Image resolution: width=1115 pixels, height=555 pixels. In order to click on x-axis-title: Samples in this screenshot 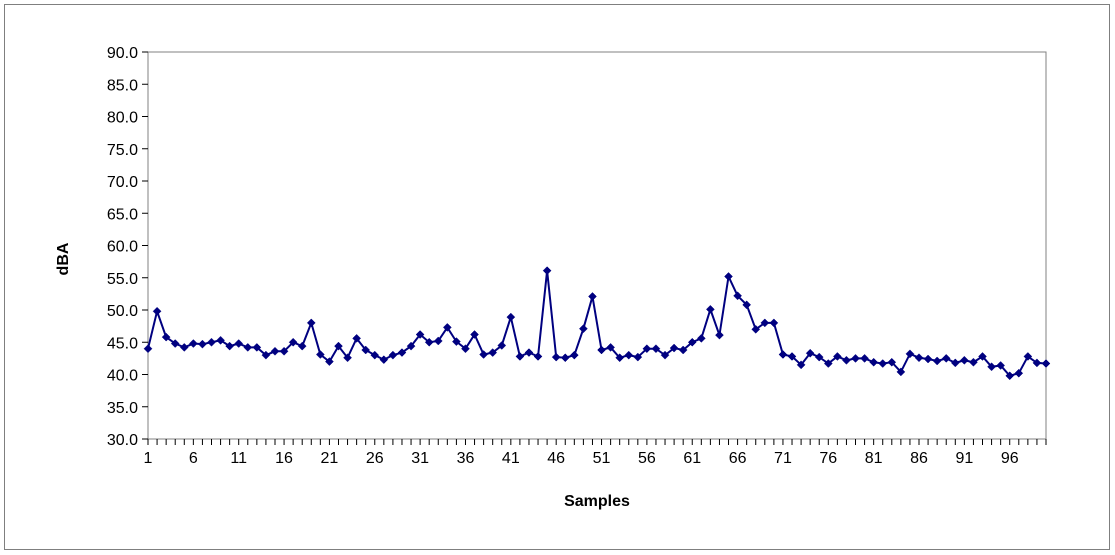, I will do `click(597, 501)`.